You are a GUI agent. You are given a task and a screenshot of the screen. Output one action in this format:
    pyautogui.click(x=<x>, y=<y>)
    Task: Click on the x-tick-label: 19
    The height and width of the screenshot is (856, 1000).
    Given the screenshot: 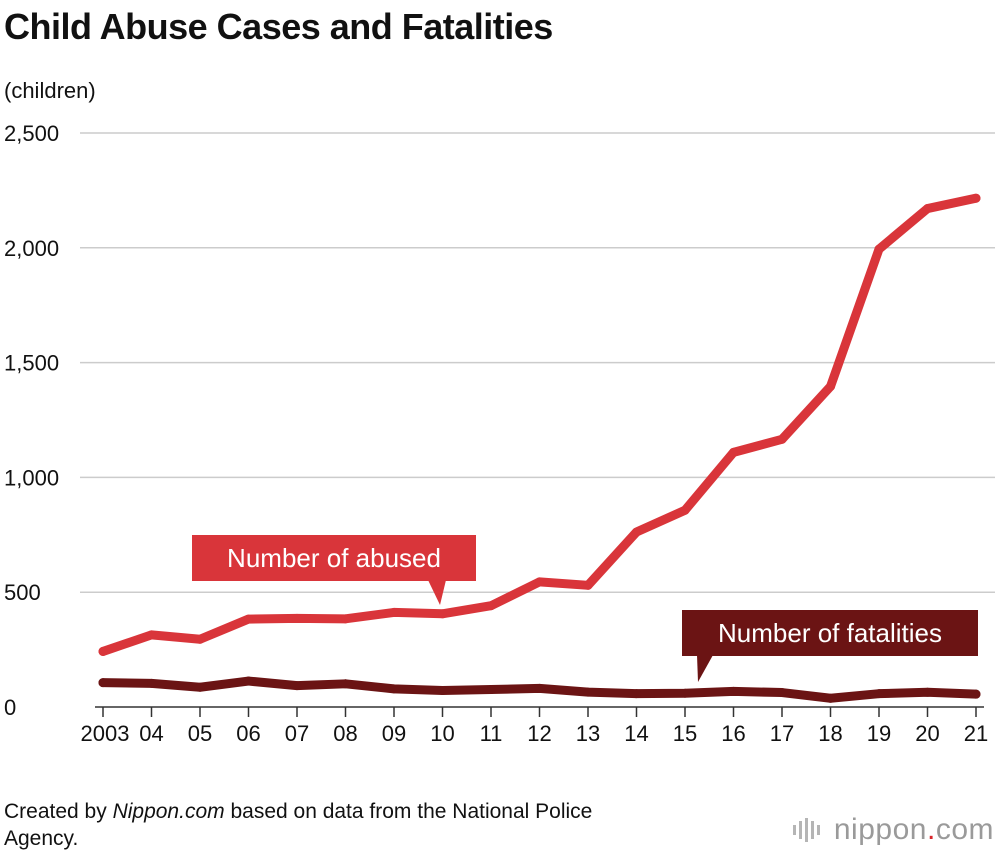 What is the action you would take?
    pyautogui.click(x=879, y=733)
    